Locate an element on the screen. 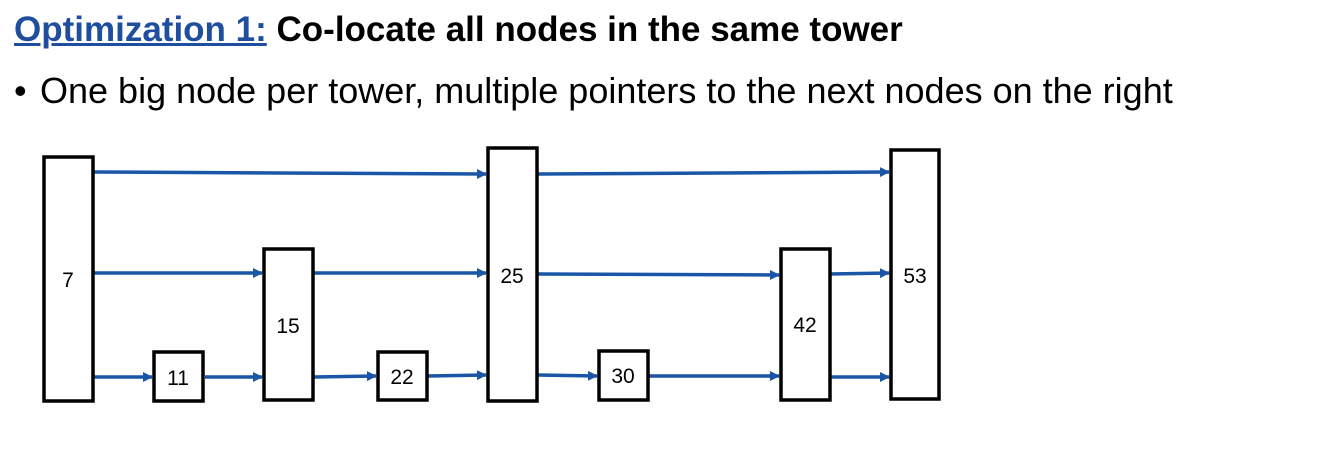 This screenshot has height=450, width=1343. node-25-label: 25 is located at coordinates (511, 276).